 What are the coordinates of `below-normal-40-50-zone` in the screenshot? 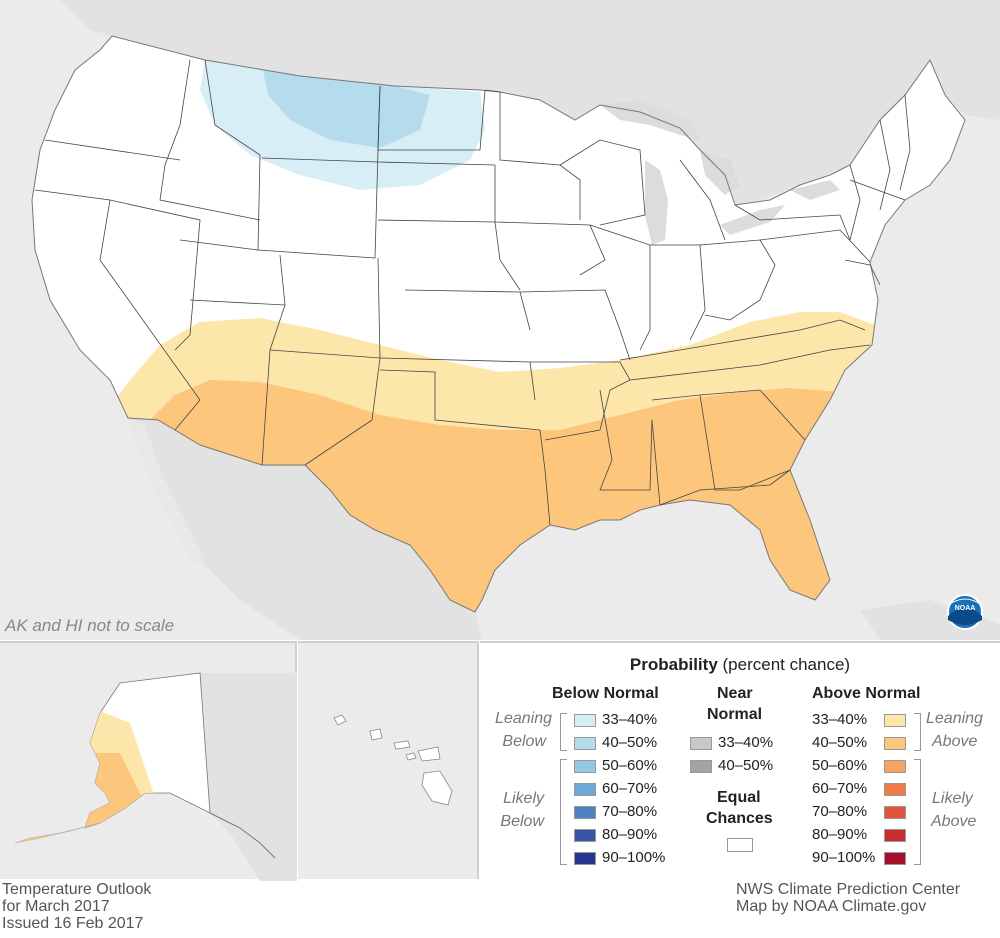 It's located at (346, 107).